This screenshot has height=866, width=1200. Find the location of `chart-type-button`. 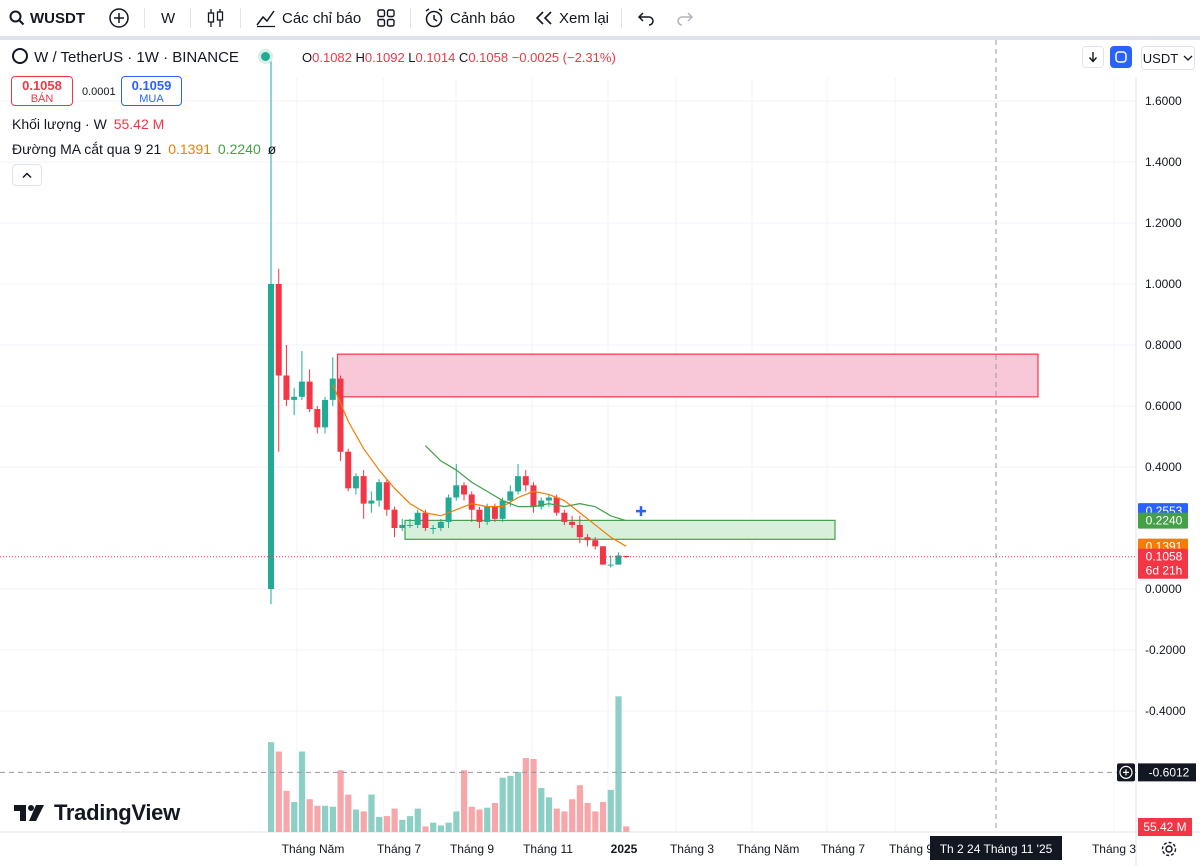

chart-type-button is located at coordinates (216, 18).